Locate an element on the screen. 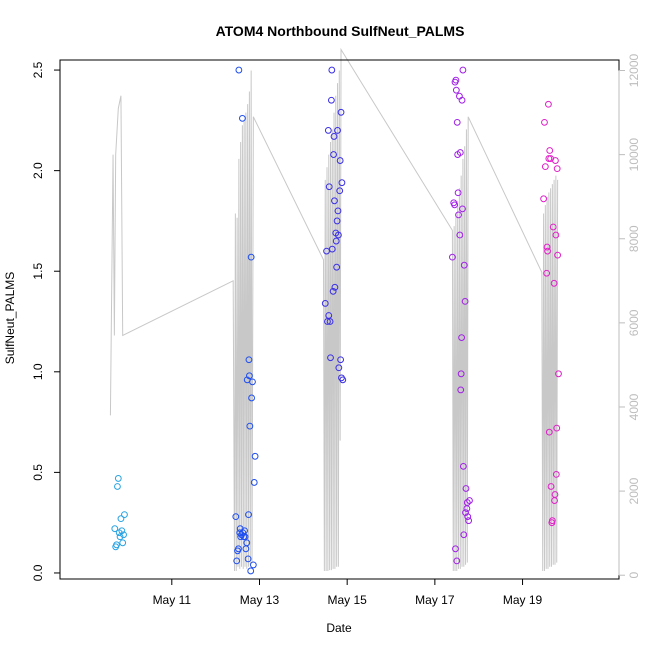  chart-title: ATOM4 Northbound SulfNeut_PALMS is located at coordinates (340, 31).